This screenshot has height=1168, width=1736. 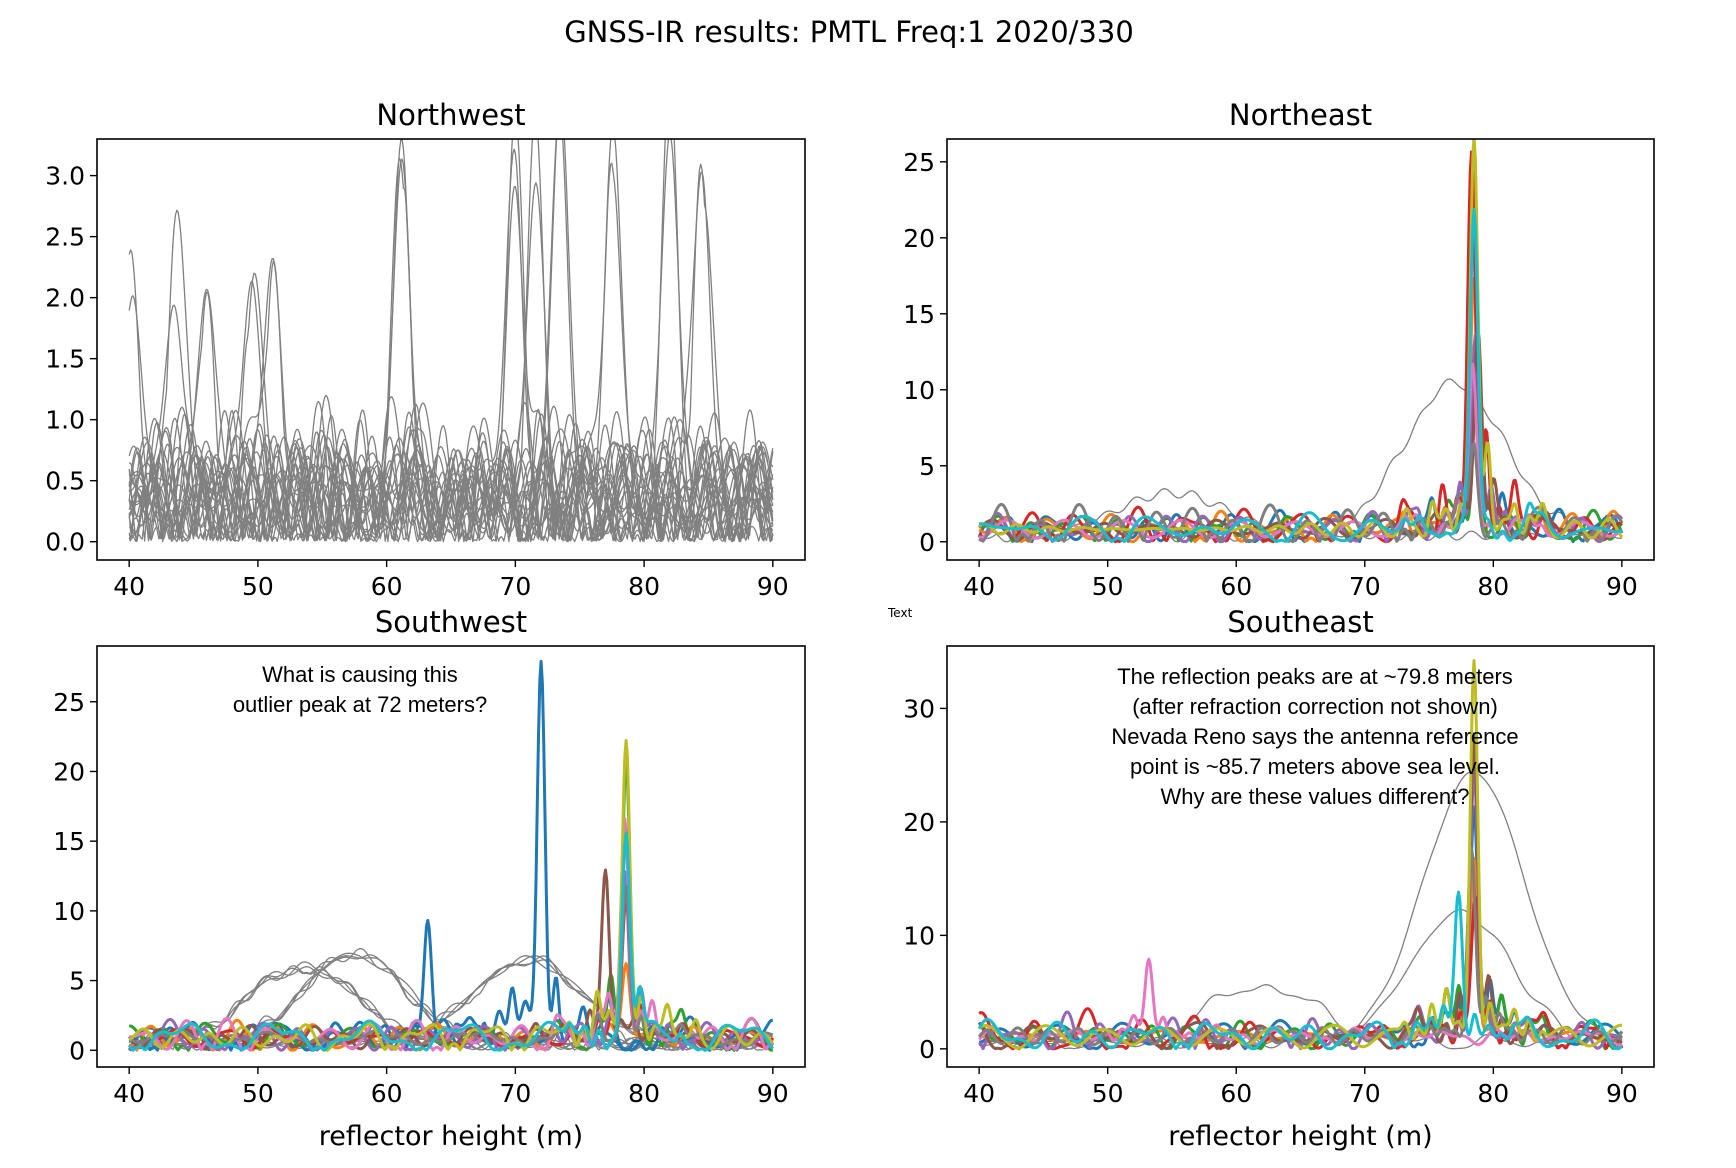 What do you see at coordinates (65, 359) in the screenshot?
I see `y-tick-label: 1.5` at bounding box center [65, 359].